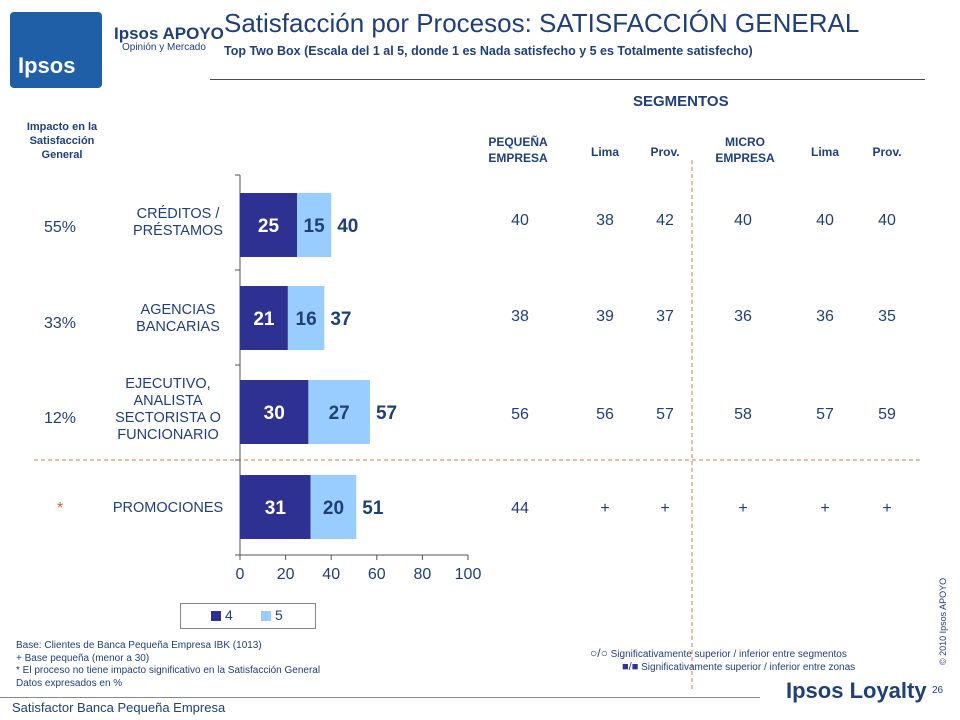 The height and width of the screenshot is (720, 960). I want to click on page-number: 26, so click(938, 690).